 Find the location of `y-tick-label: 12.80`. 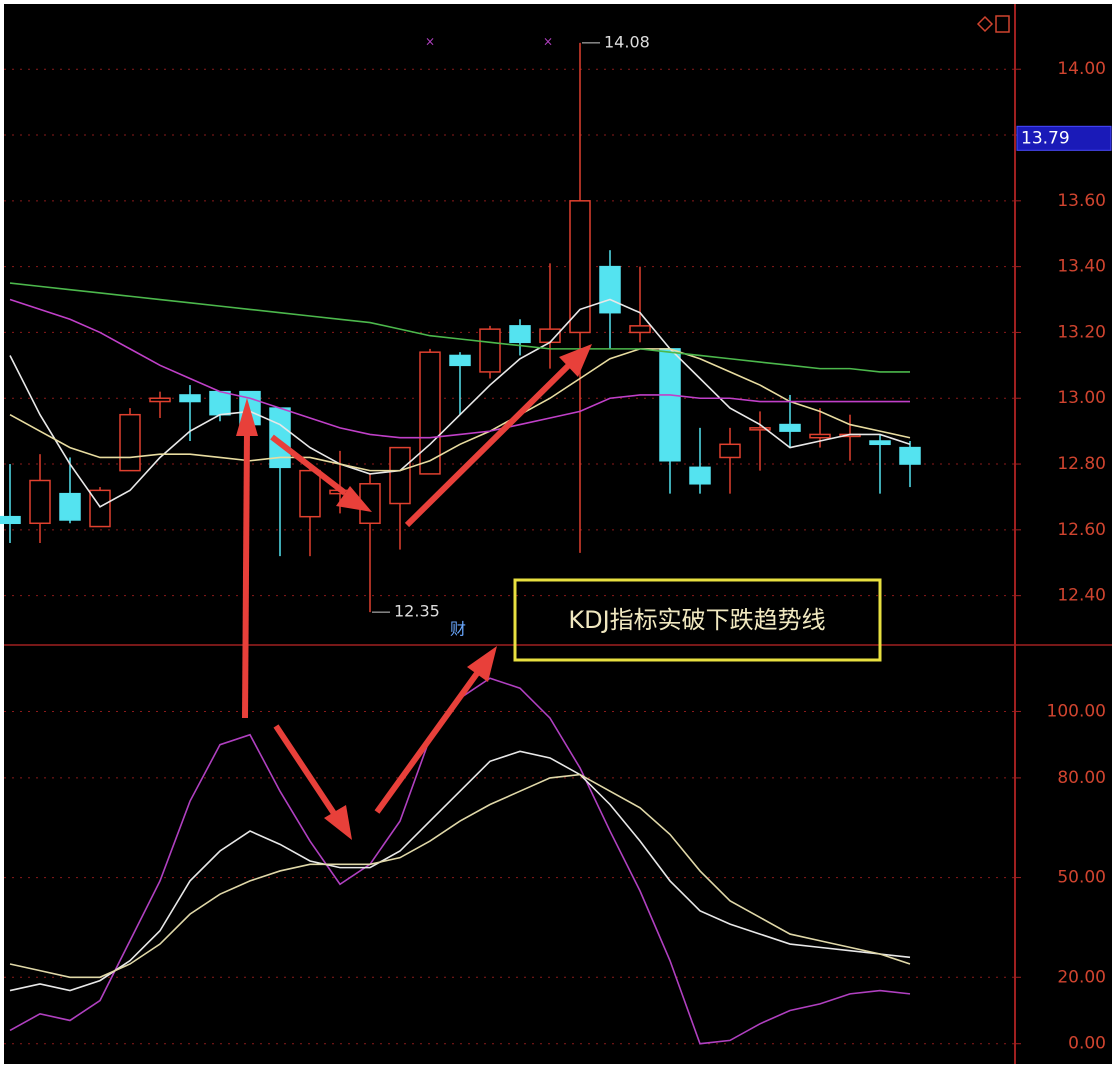

y-tick-label: 12.80 is located at coordinates (1081, 464).